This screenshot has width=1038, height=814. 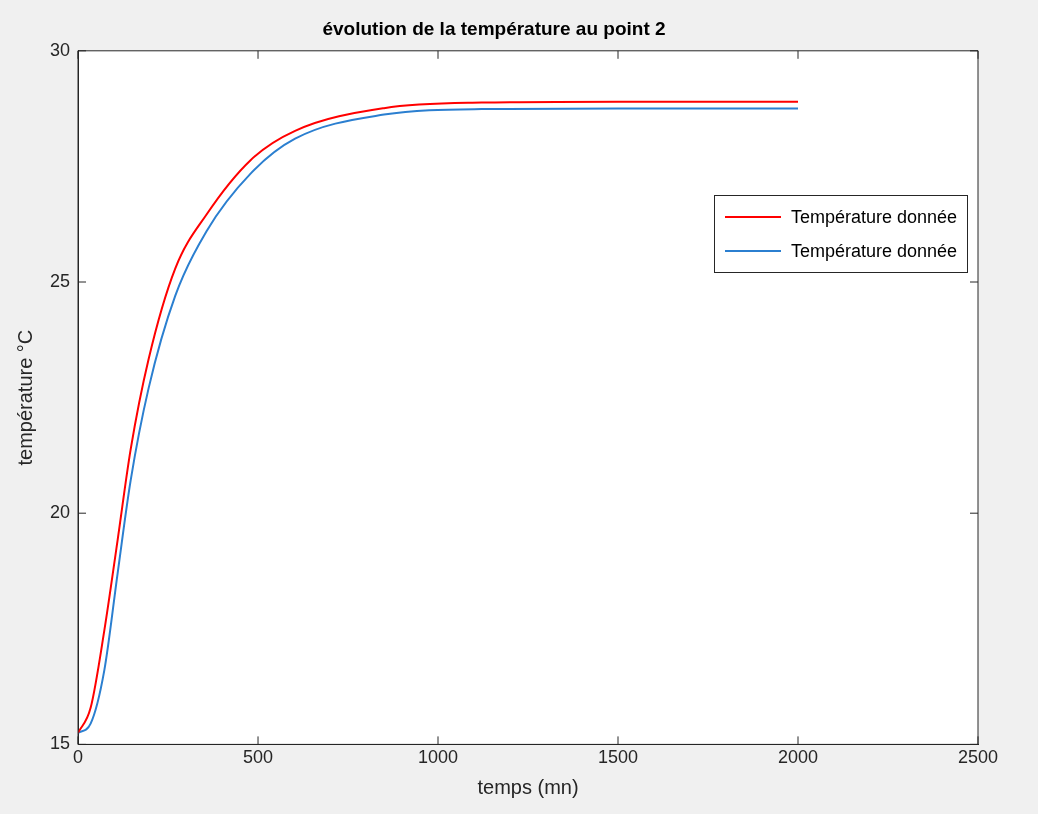 I want to click on y-tick-label: 15, so click(x=60, y=743).